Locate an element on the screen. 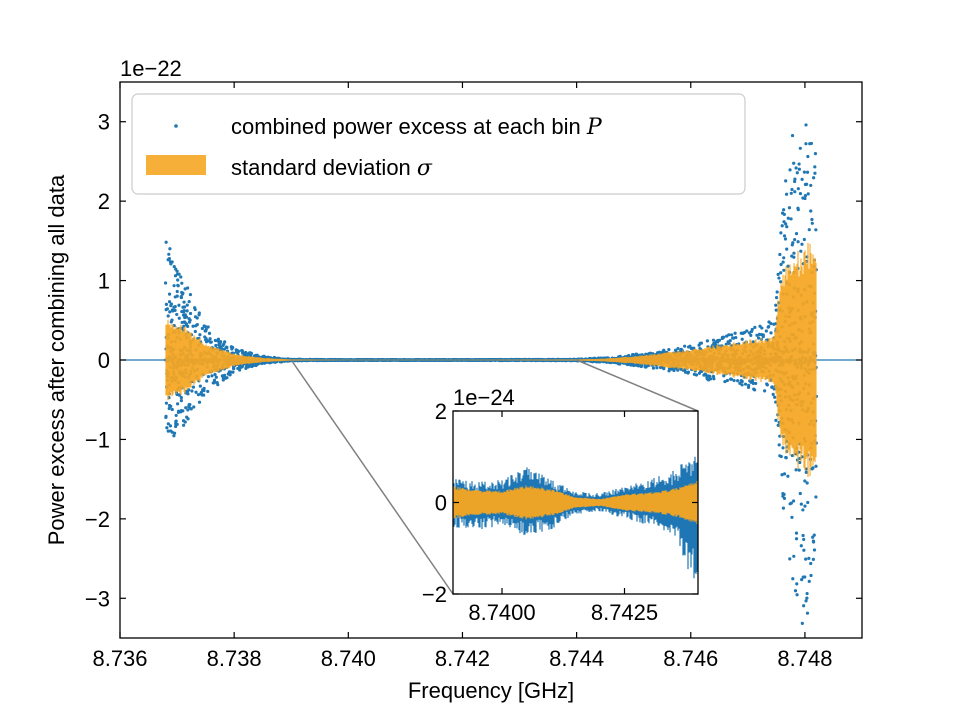  y-tick-label: 0 is located at coordinates (104, 360).